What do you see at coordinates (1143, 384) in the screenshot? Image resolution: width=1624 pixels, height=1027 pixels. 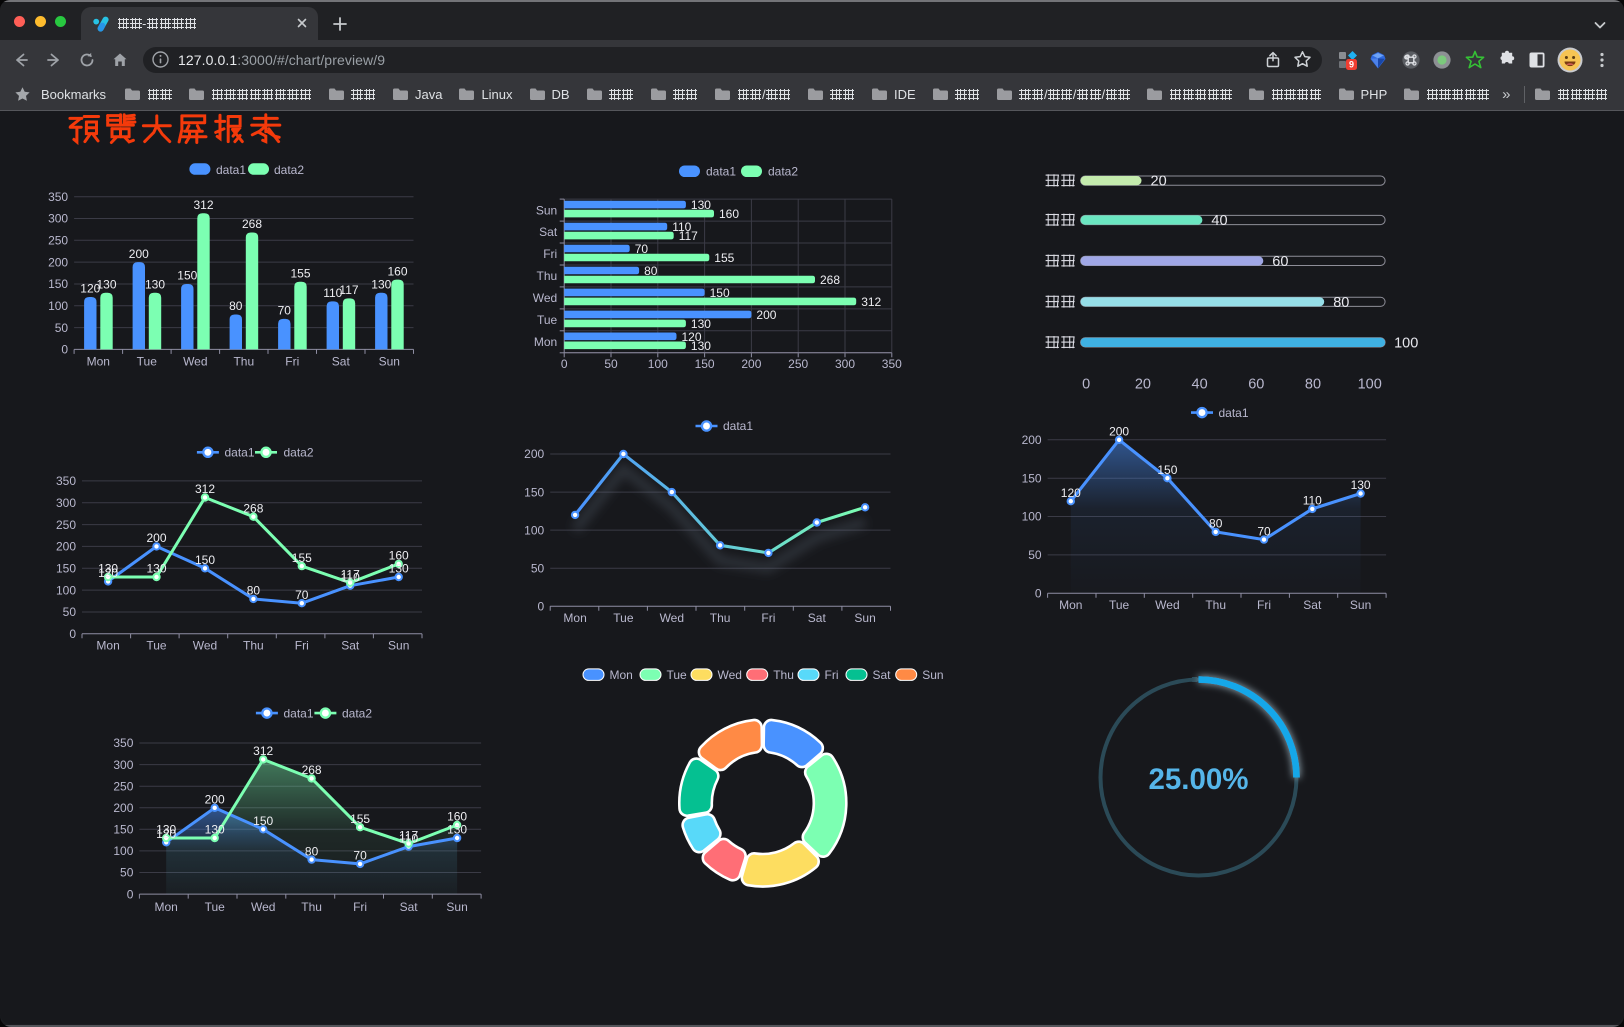 I see `svg-text: 20` at bounding box center [1143, 384].